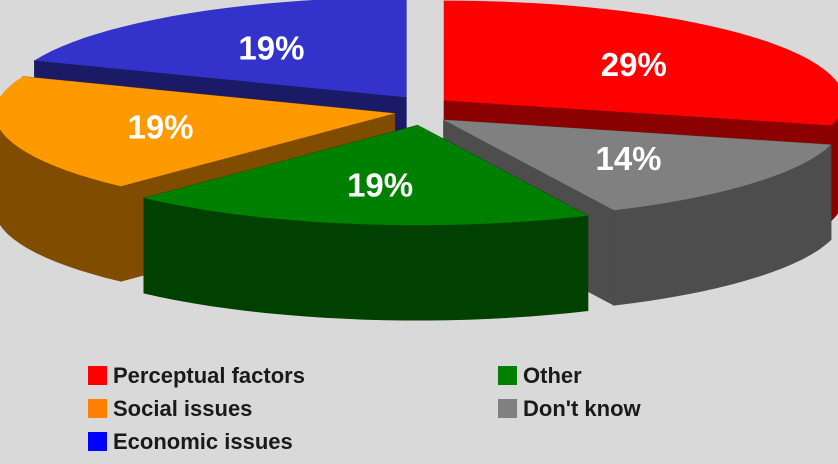 The image size is (838, 464). I want to click on pie-slice-other, so click(365, 175).